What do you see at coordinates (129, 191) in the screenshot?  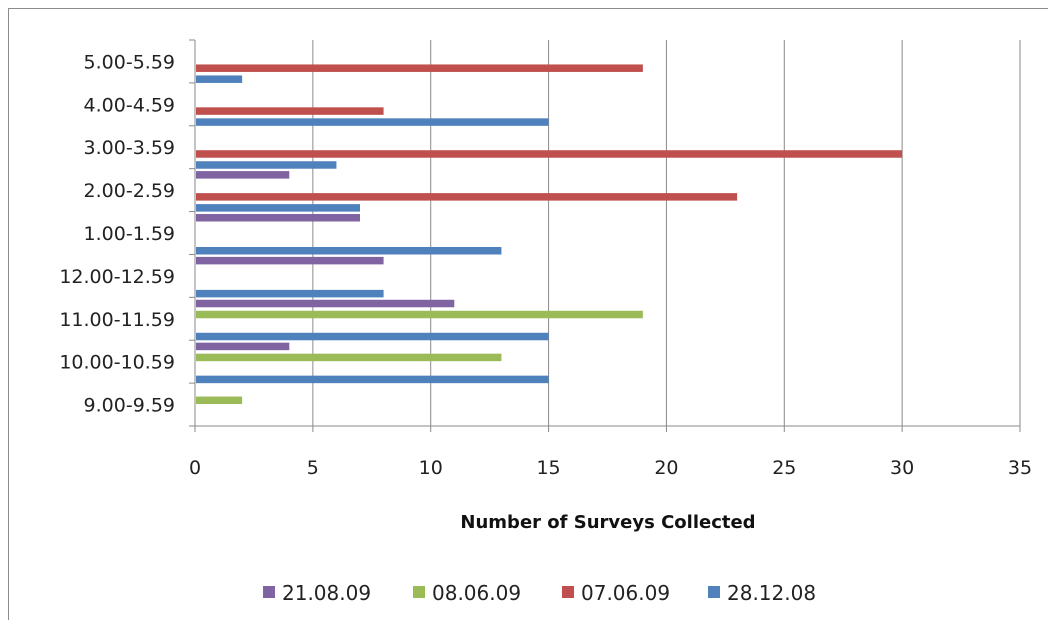 I see `y-tick-label: 2.00-2.59` at bounding box center [129, 191].